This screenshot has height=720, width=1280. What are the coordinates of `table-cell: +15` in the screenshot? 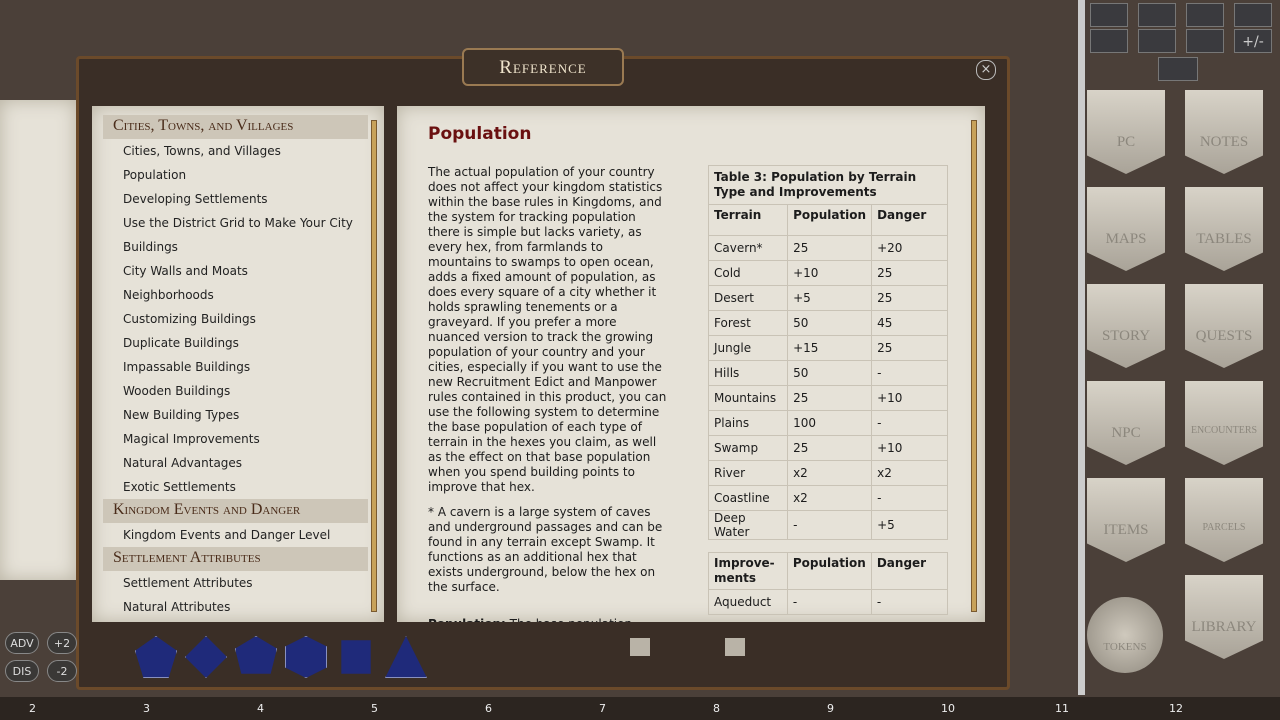 It's located at (830, 348).